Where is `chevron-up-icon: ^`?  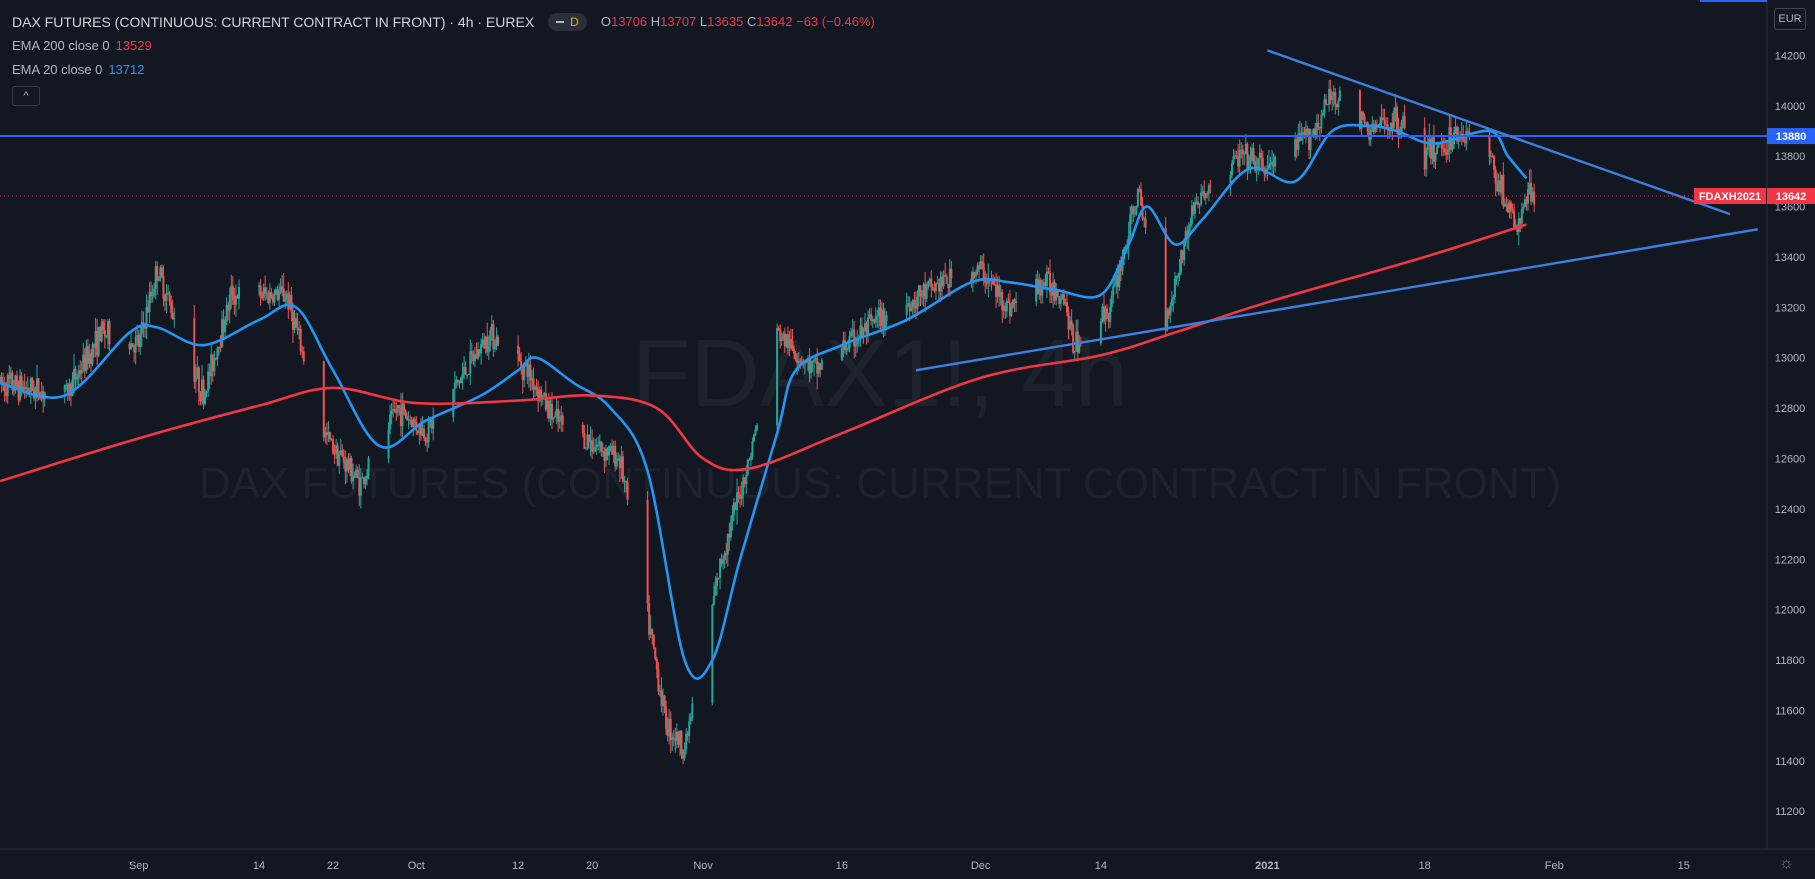 chevron-up-icon: ^ is located at coordinates (26, 96).